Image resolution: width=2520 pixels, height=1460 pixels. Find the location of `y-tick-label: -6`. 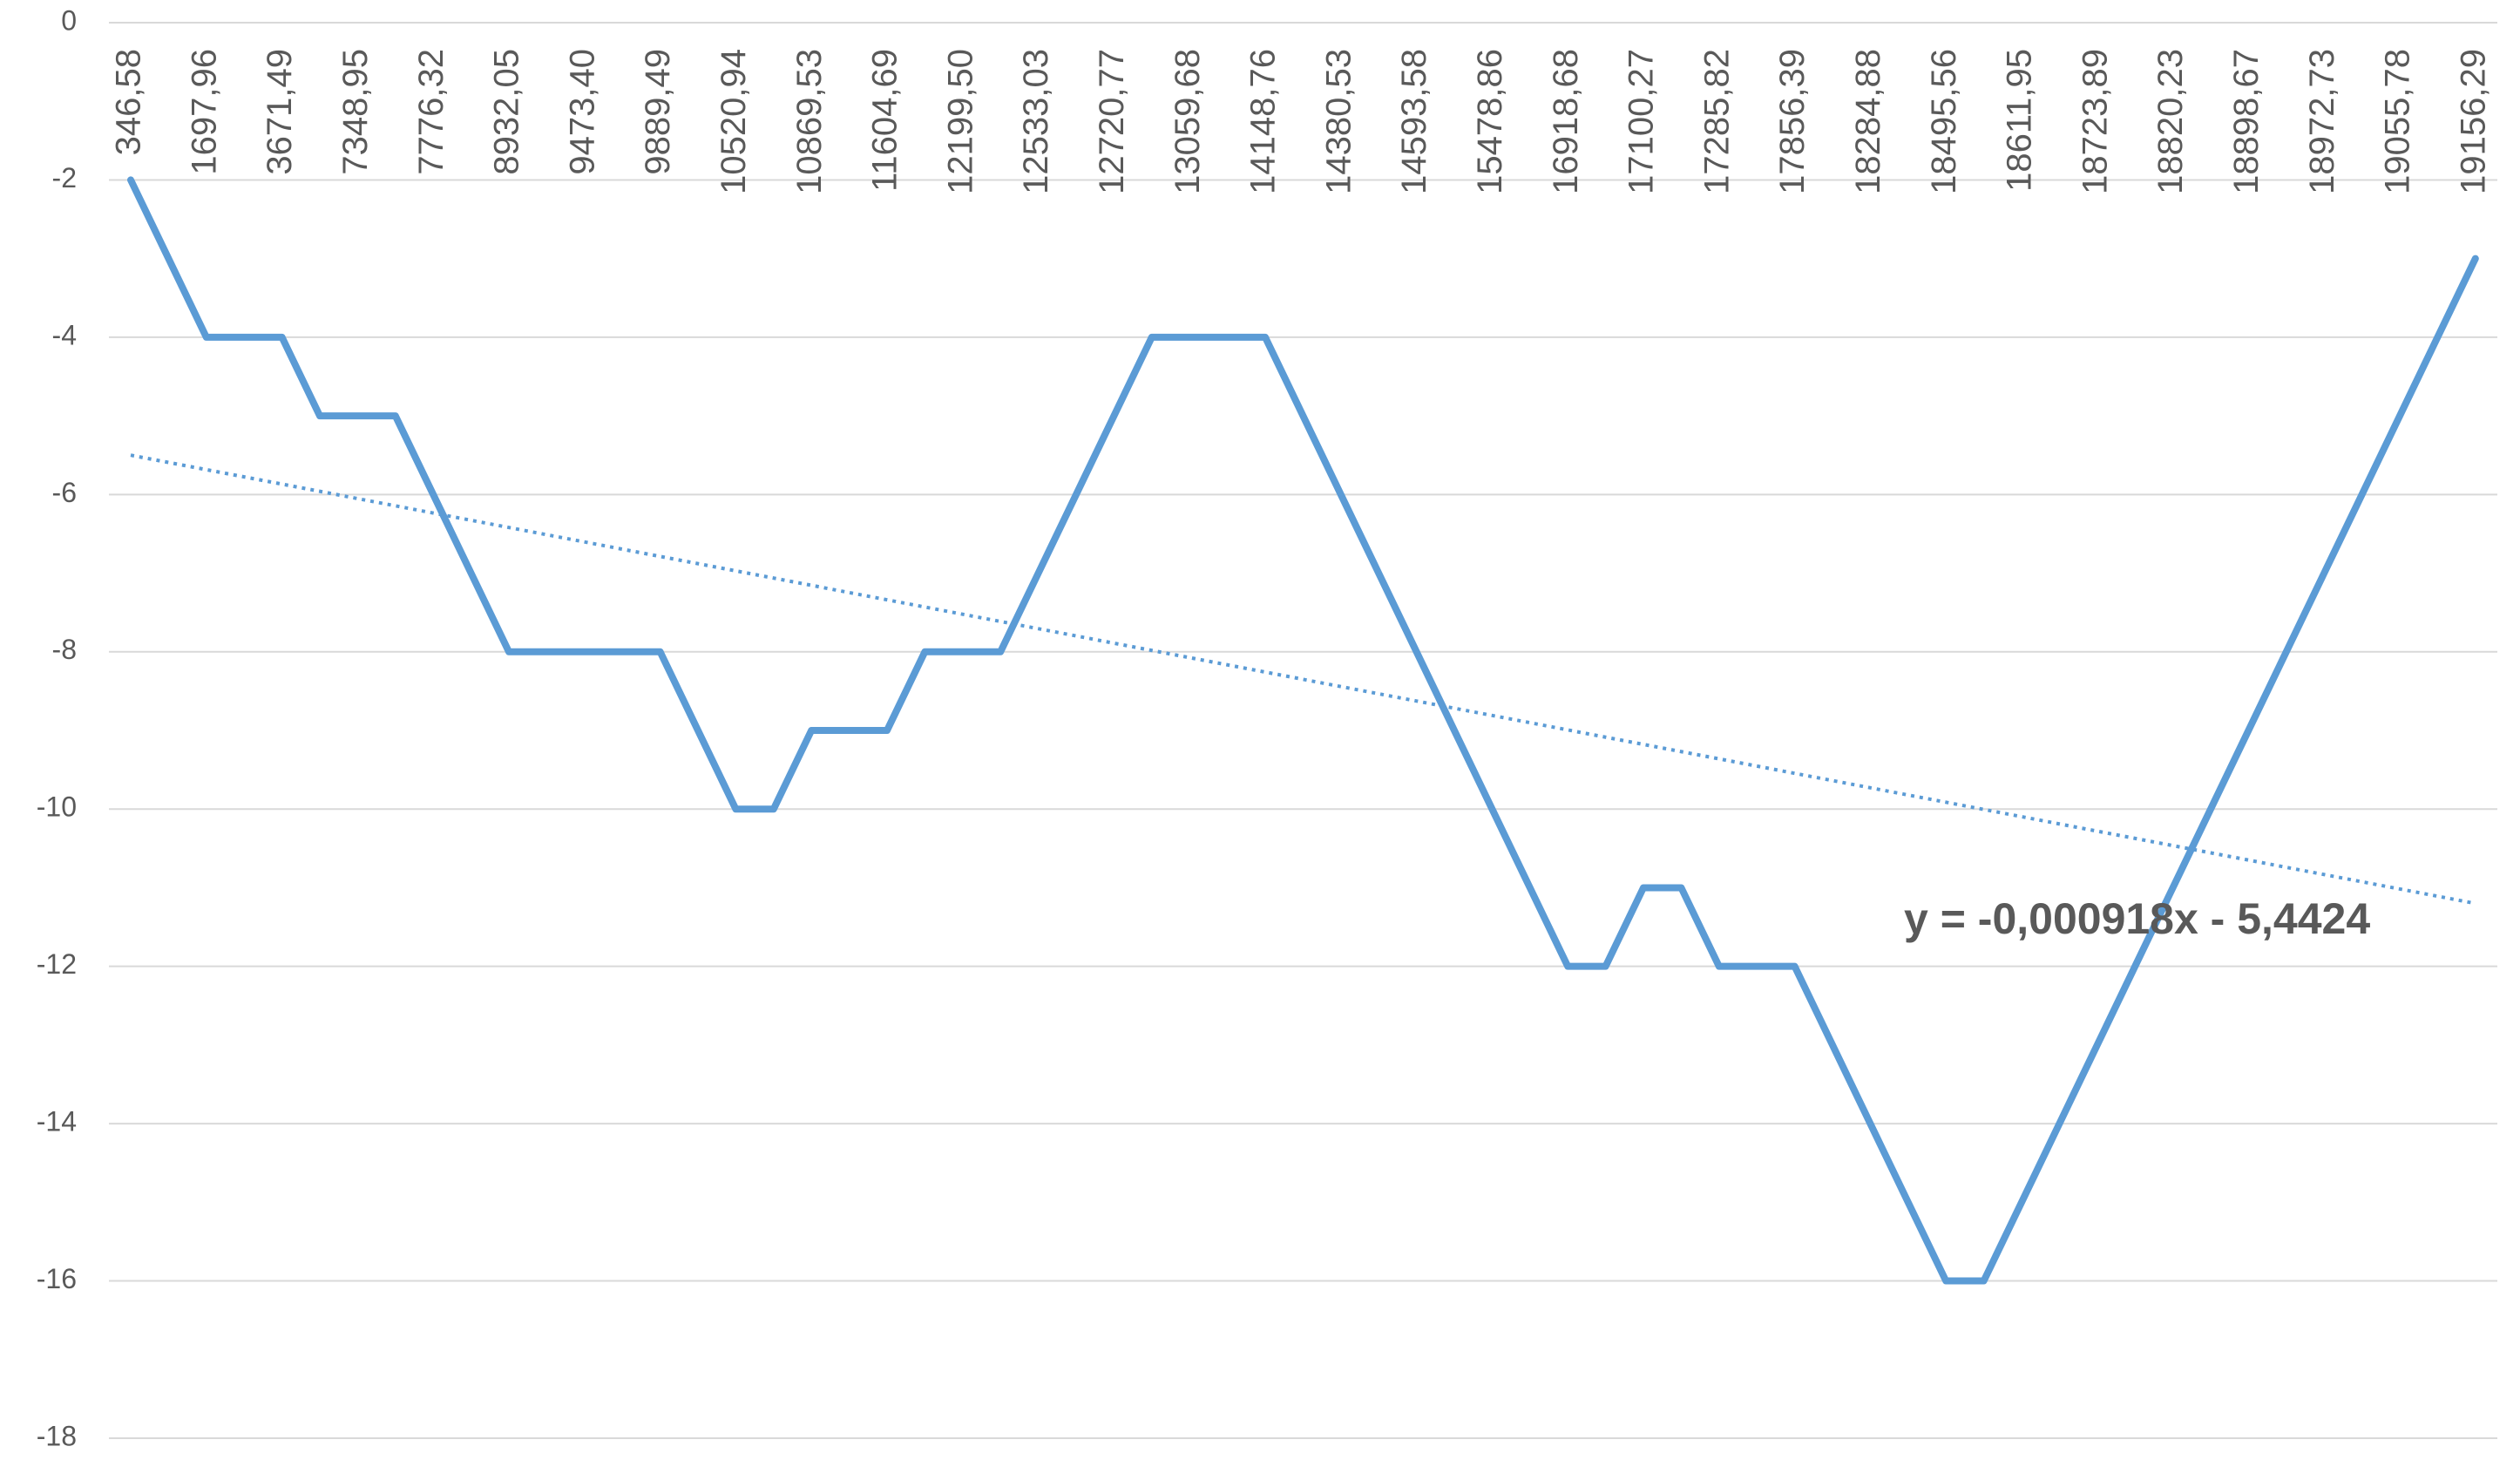

y-tick-label: -6 is located at coordinates (64, 492).